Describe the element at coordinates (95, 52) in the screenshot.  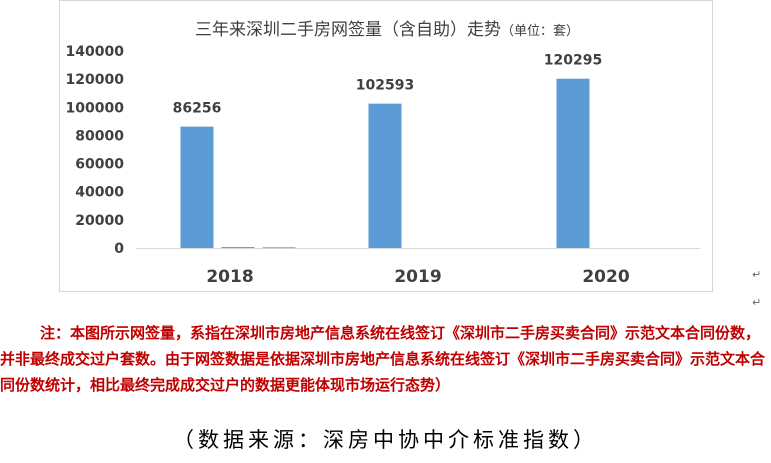
I see `y-tick-label: 140000` at that location.